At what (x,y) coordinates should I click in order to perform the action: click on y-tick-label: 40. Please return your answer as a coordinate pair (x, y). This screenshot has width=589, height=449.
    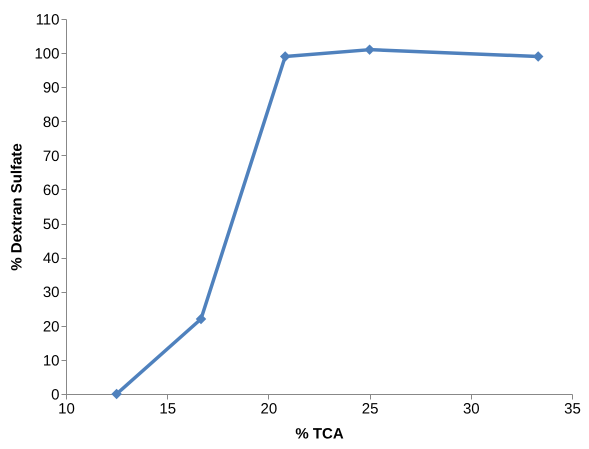
    Looking at the image, I should click on (51, 259).